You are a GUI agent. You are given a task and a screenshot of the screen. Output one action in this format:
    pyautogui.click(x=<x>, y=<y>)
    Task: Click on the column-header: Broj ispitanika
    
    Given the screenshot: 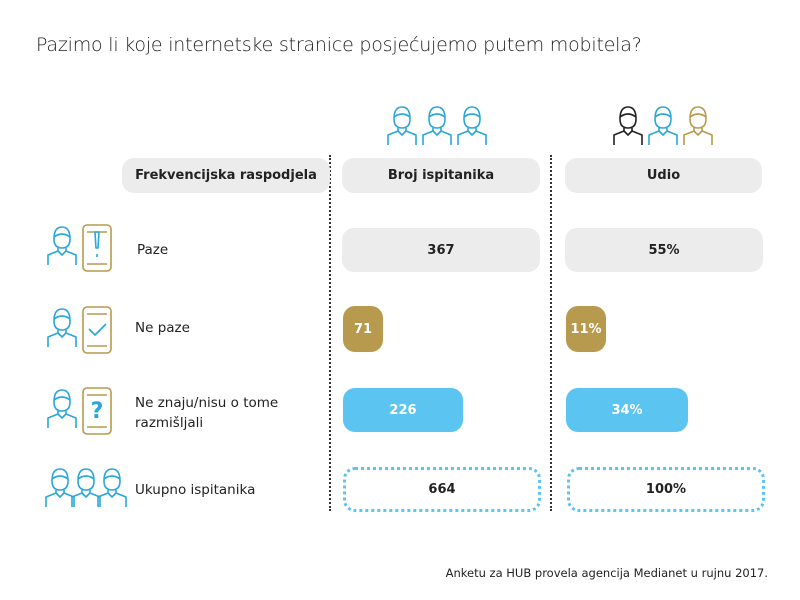 What is the action you would take?
    pyautogui.click(x=441, y=175)
    